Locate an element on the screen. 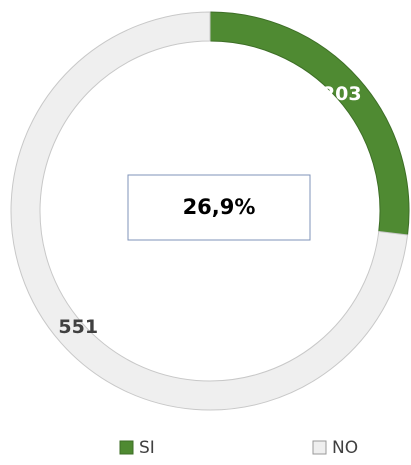 The image size is (411, 465). center-annotation: 26,9% is located at coordinates (219, 207).